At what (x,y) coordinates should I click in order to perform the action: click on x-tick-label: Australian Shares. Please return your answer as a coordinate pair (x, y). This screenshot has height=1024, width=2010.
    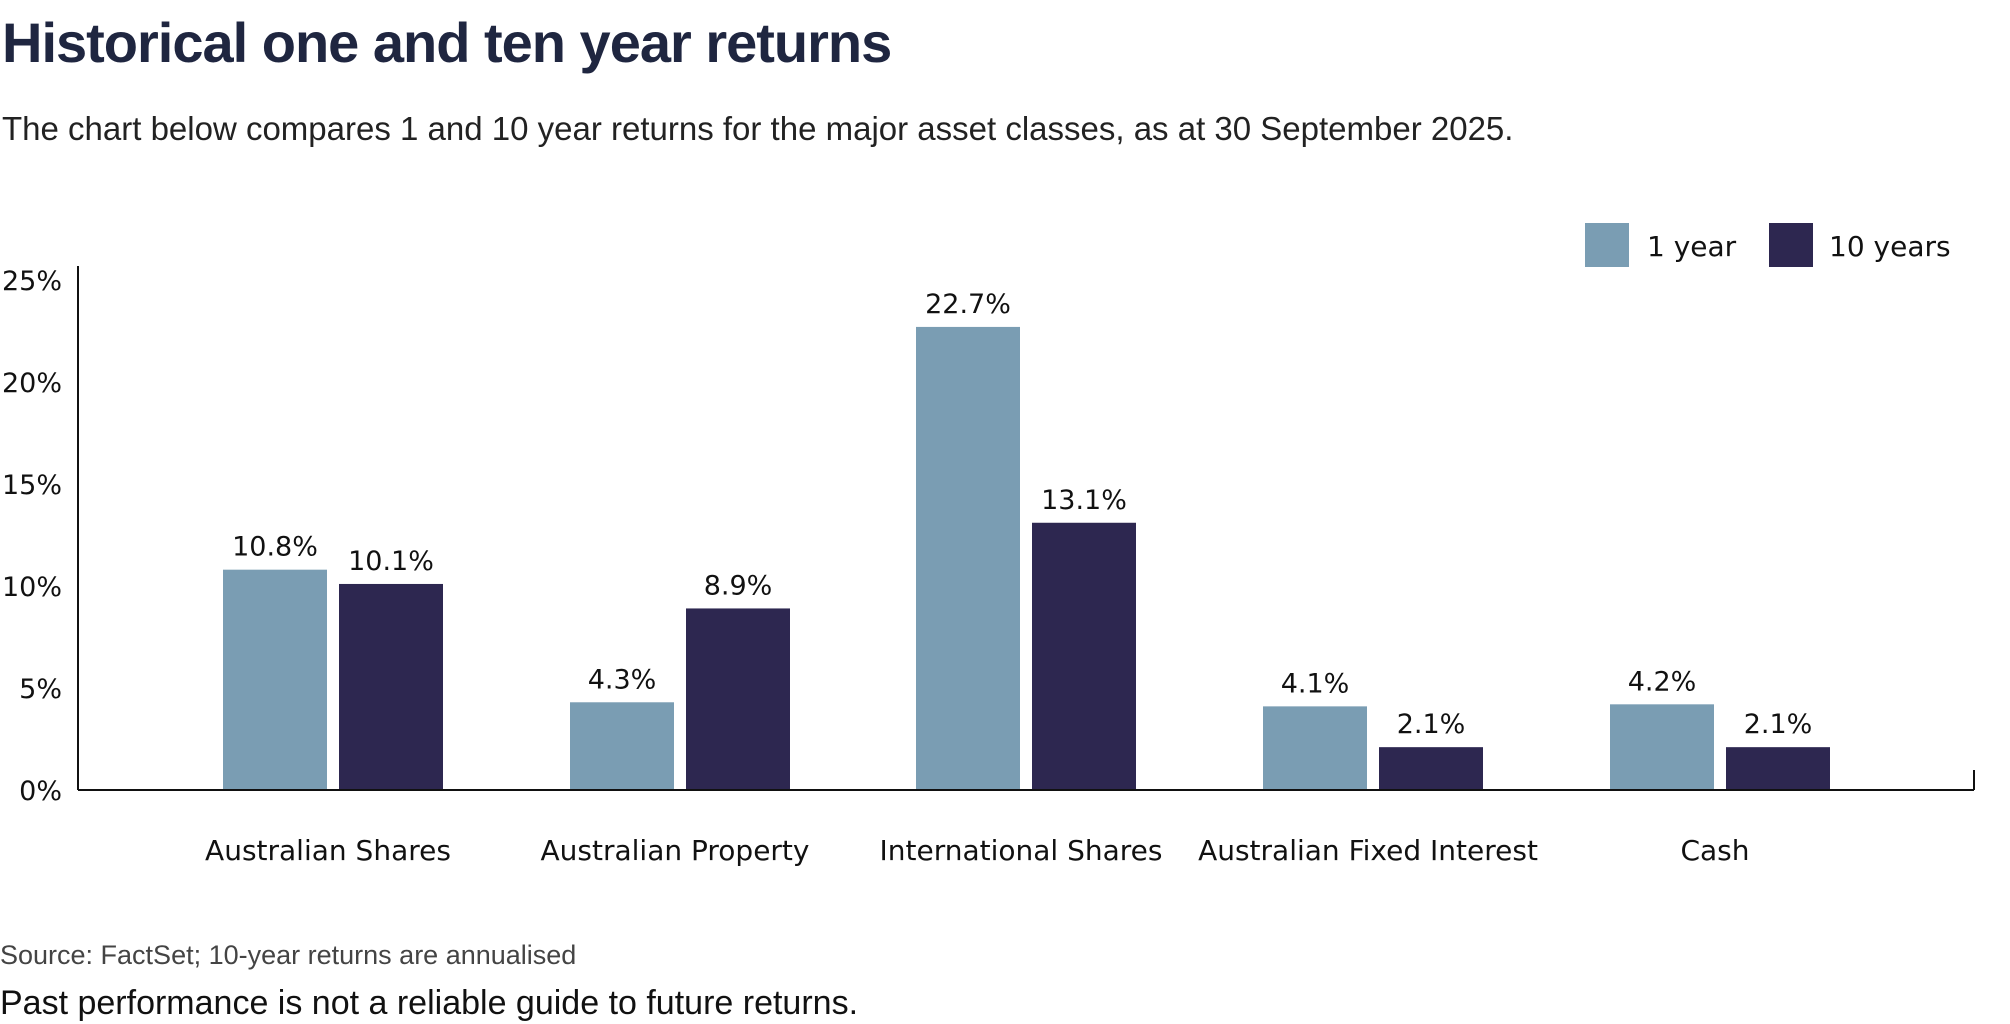
    Looking at the image, I should click on (328, 850).